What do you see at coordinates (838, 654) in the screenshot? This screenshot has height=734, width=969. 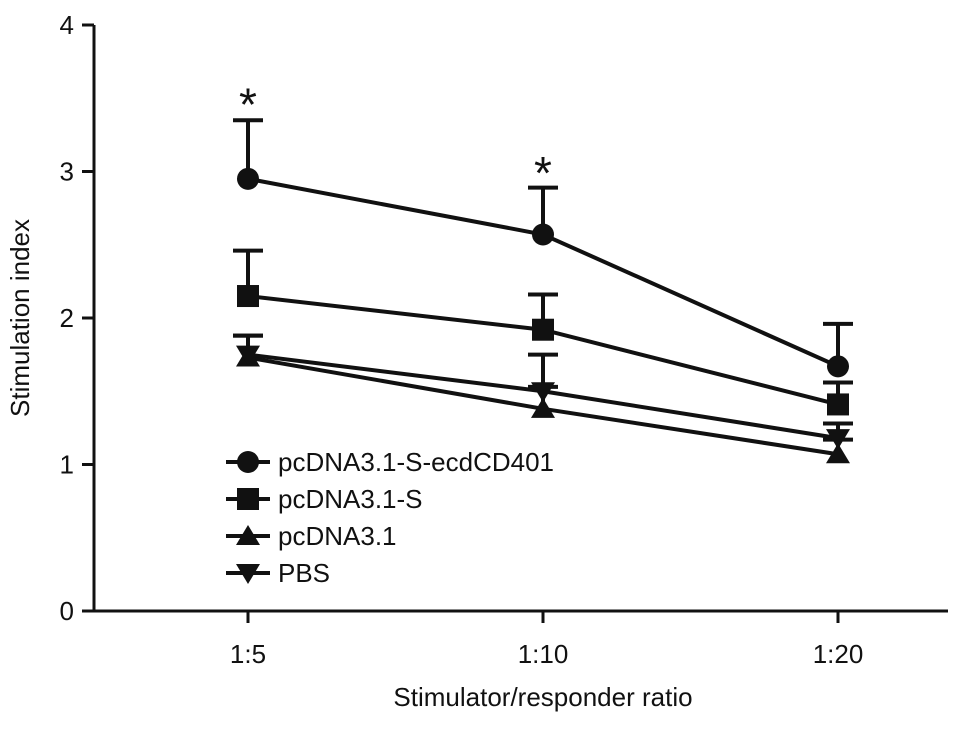 I see `x-tick-label: 1:20` at bounding box center [838, 654].